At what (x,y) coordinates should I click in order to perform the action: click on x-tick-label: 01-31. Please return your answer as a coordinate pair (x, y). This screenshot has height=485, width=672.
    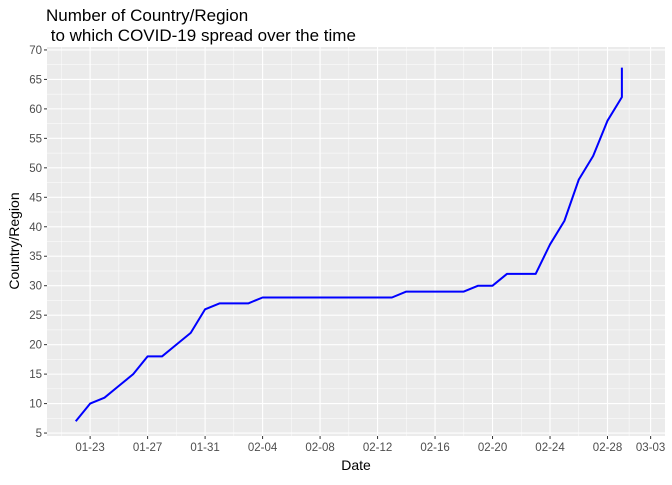
    Looking at the image, I should click on (204, 448).